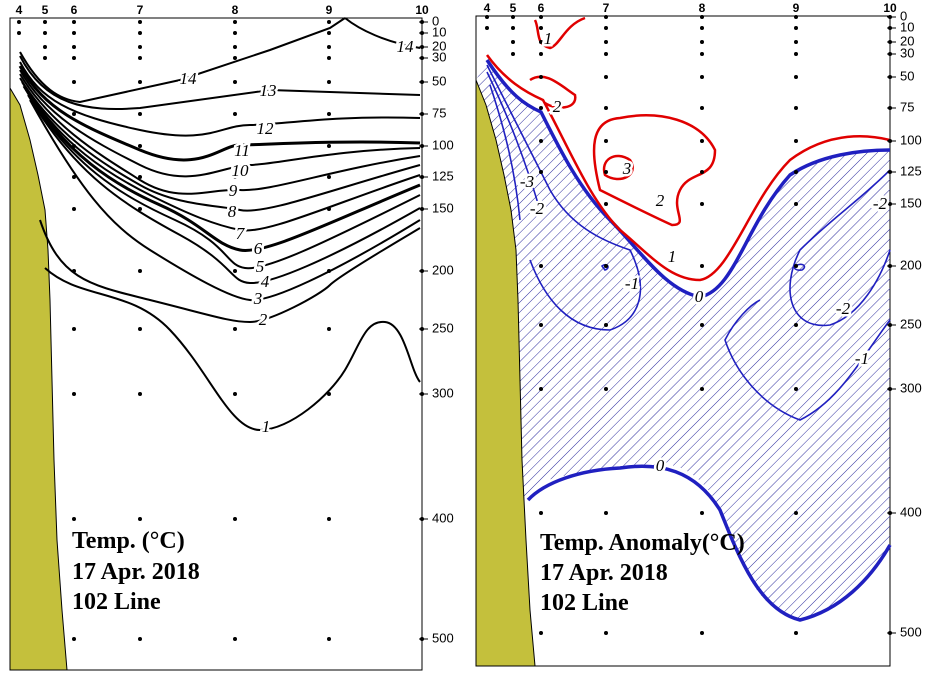  Describe the element at coordinates (241, 170) in the screenshot. I see `contour-label: 10` at that location.